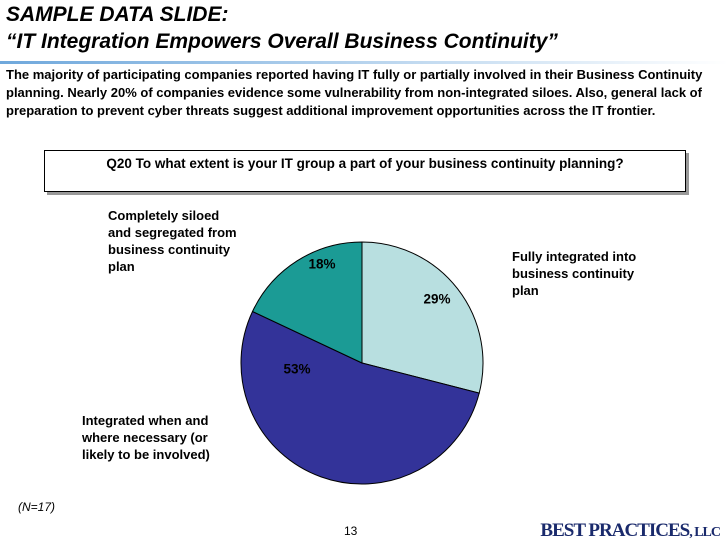 The image size is (728, 546). I want to click on value-label: 18%, so click(321, 264).